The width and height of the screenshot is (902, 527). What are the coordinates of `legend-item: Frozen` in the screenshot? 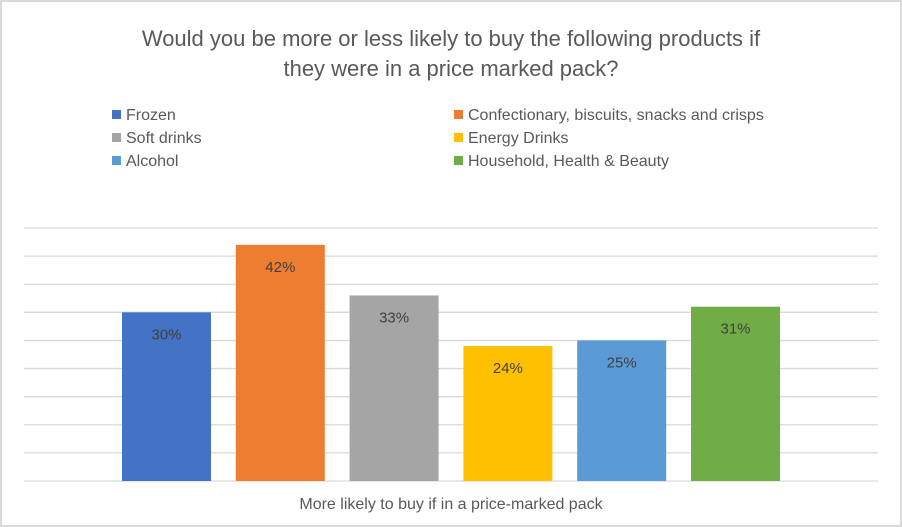 It's located at (144, 117).